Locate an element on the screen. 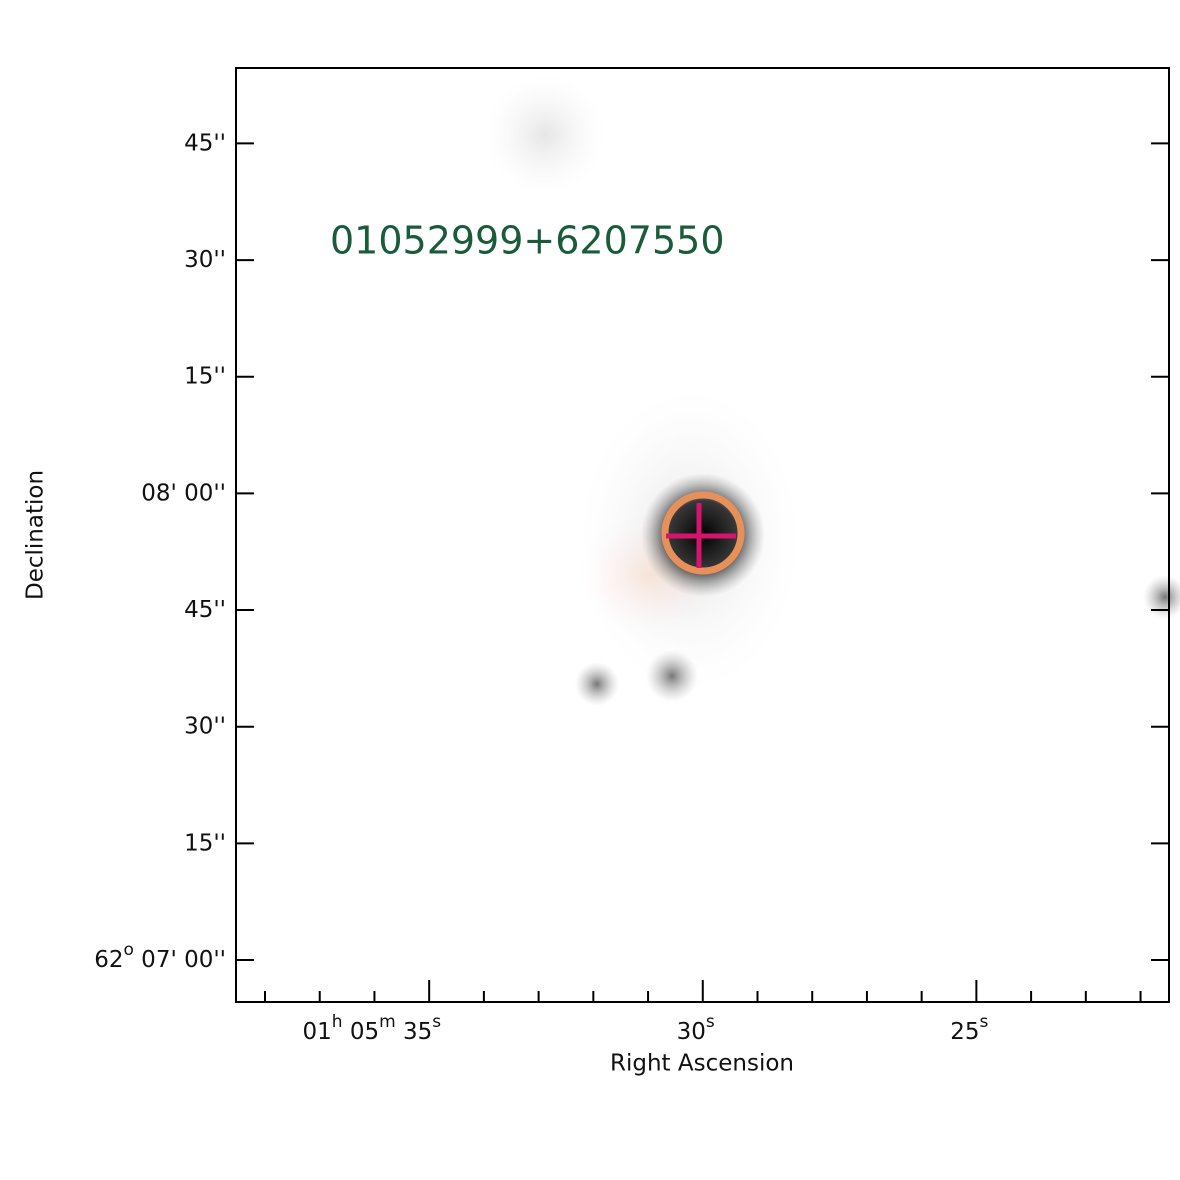 Image resolution: width=1180 pixels, height=1180 pixels. x-axis-label: Right Ascension is located at coordinates (702, 1064).